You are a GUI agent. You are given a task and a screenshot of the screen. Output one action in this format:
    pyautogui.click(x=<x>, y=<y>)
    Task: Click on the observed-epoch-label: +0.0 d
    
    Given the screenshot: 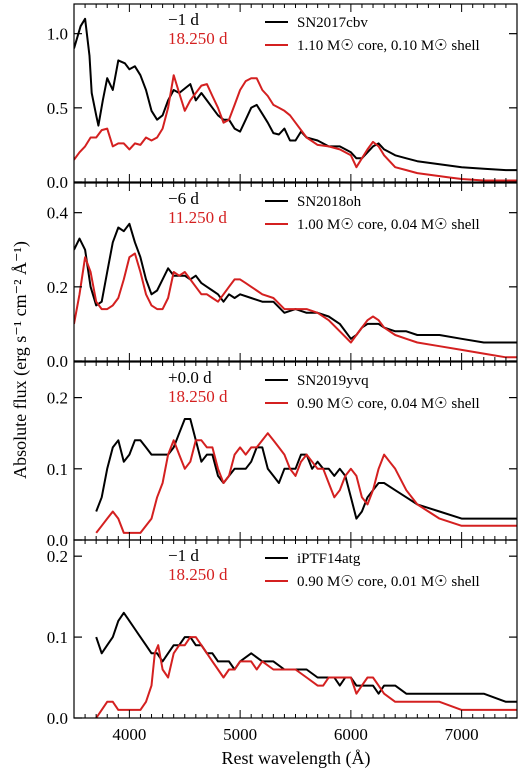 What is the action you would take?
    pyautogui.click(x=190, y=377)
    